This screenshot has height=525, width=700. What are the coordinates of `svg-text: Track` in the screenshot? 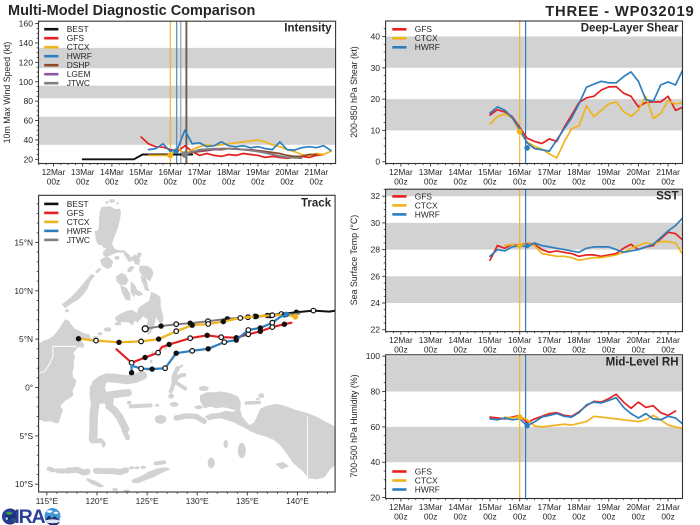 It's located at (316, 203).